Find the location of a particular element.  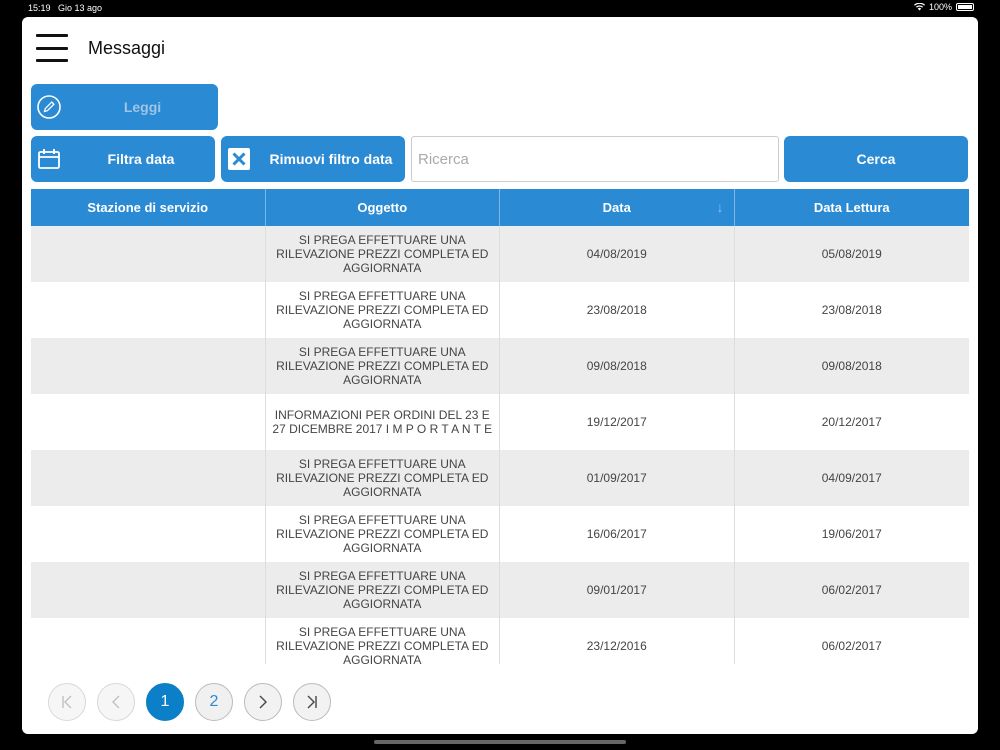

search-button: Cerca is located at coordinates (876, 159).